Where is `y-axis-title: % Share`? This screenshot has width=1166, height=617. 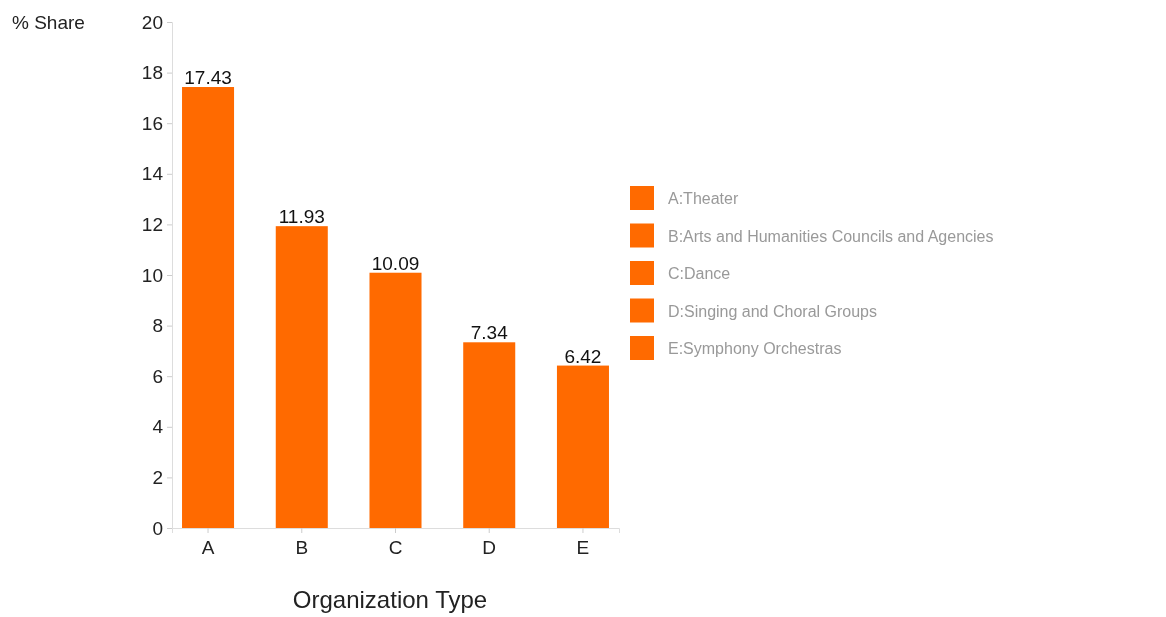
y-axis-title: % Share is located at coordinates (48, 22).